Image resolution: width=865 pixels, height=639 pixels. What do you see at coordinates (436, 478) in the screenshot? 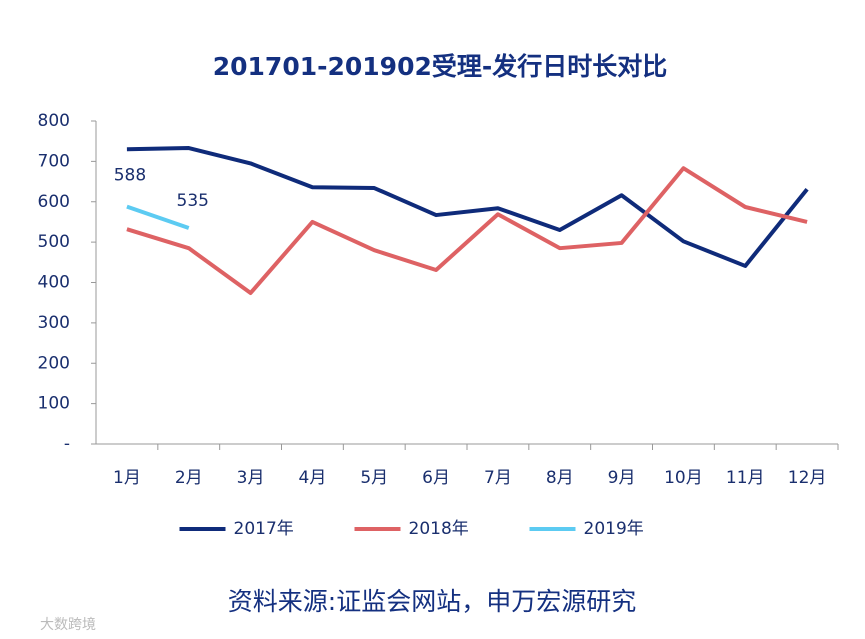
I see `x-tick-label: 6月` at bounding box center [436, 478].